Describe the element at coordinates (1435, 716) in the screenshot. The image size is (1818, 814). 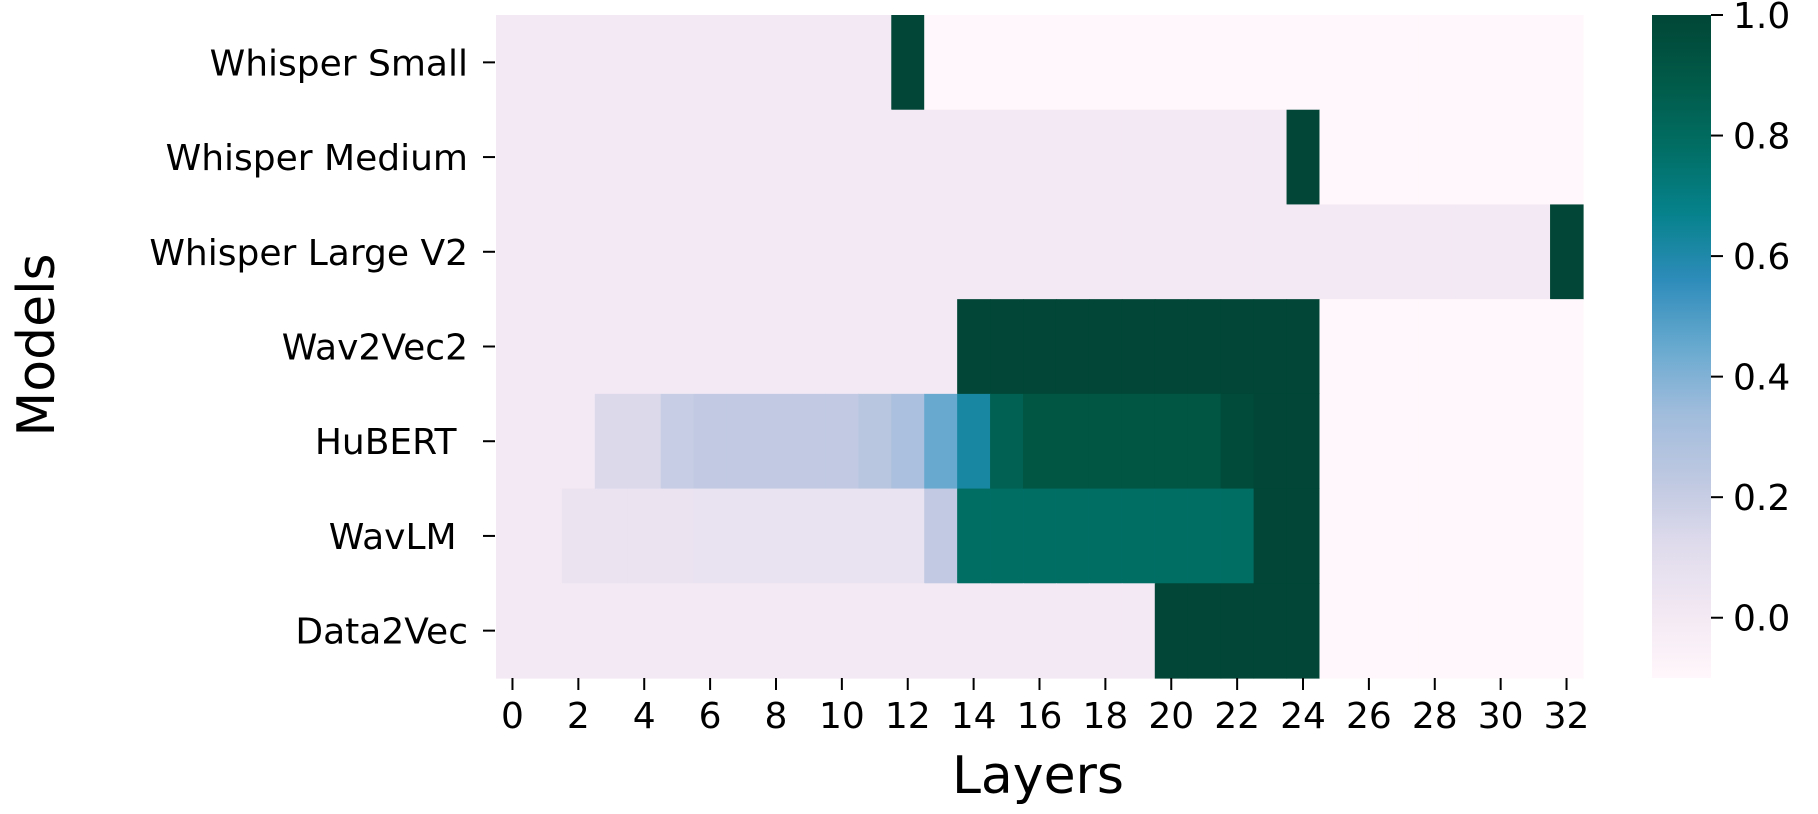
I see `x-tick-label: 28` at that location.